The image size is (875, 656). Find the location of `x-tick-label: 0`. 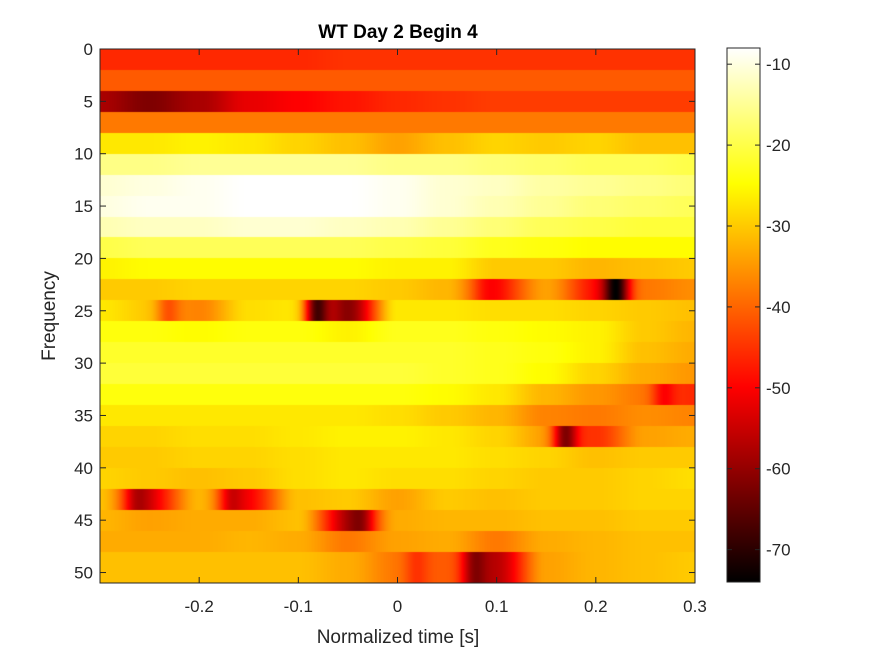

x-tick-label: 0 is located at coordinates (397, 606).